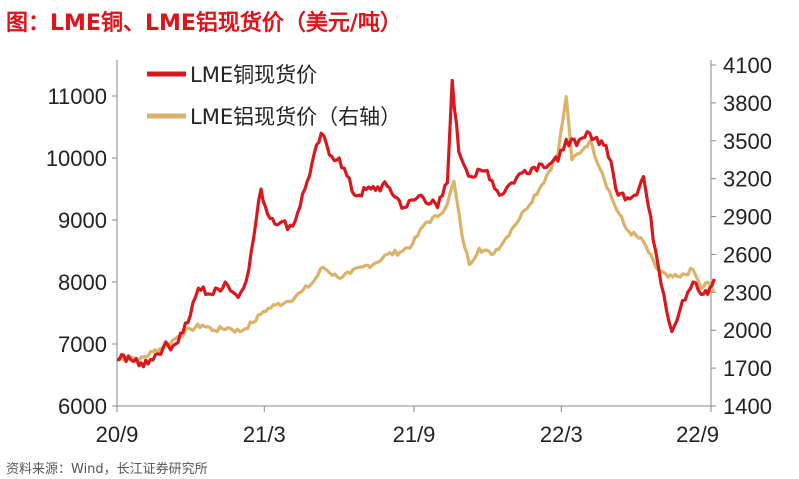 This screenshot has height=479, width=799. Describe the element at coordinates (204, 23) in the screenshot. I see `chart-title: 图：LME铜、LME铝现货价（美元/吨）` at that location.